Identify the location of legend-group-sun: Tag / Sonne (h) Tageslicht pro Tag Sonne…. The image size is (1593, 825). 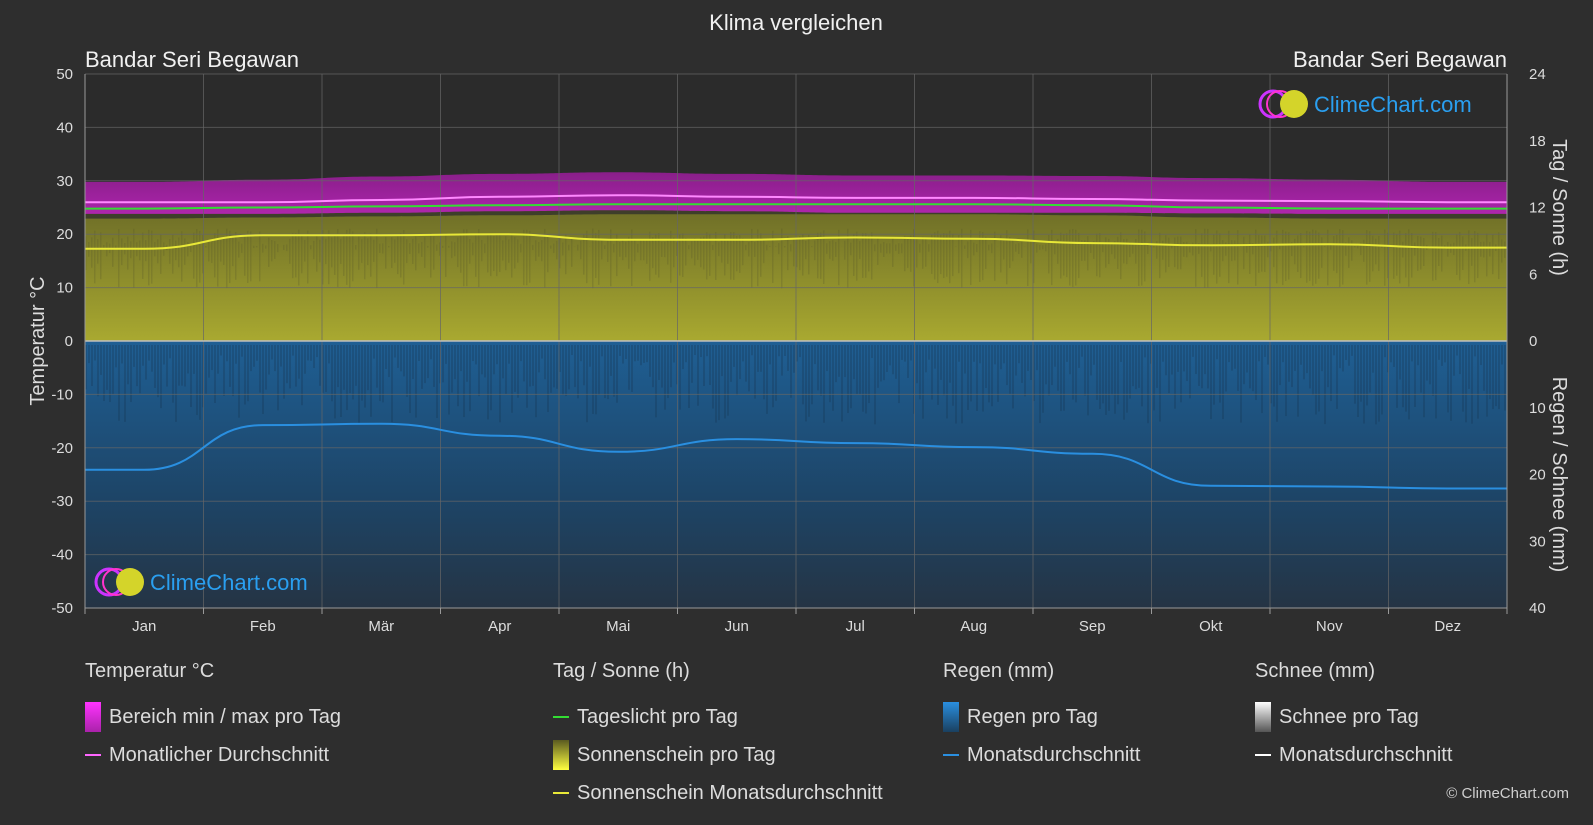
(718, 736).